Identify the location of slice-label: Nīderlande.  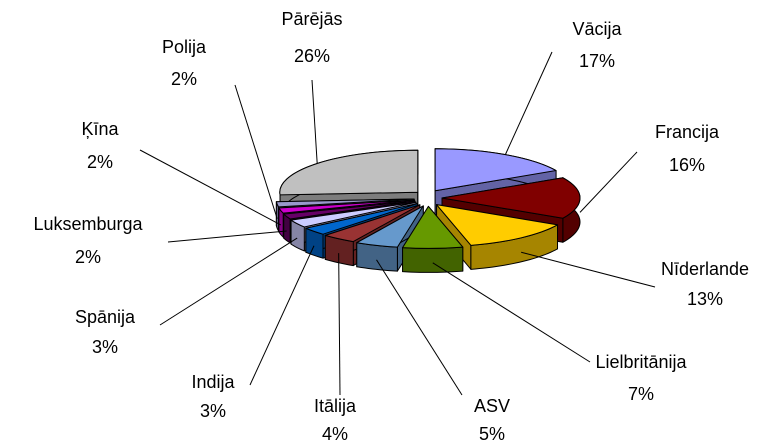
(705, 269).